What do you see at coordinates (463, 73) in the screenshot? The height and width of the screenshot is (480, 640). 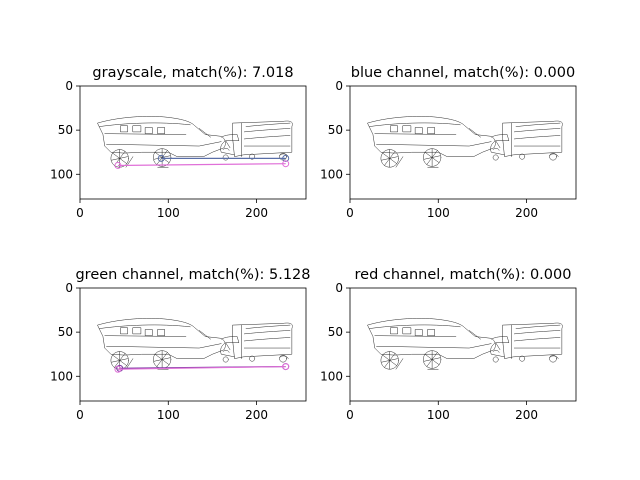 I see `panel-title: blue channel, match(%): 0.000` at bounding box center [463, 73].